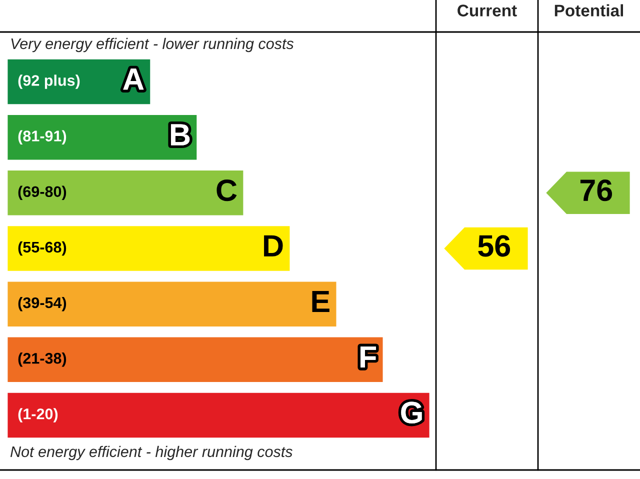  Describe the element at coordinates (133, 79) in the screenshot. I see `y-tick-label: A` at that location.